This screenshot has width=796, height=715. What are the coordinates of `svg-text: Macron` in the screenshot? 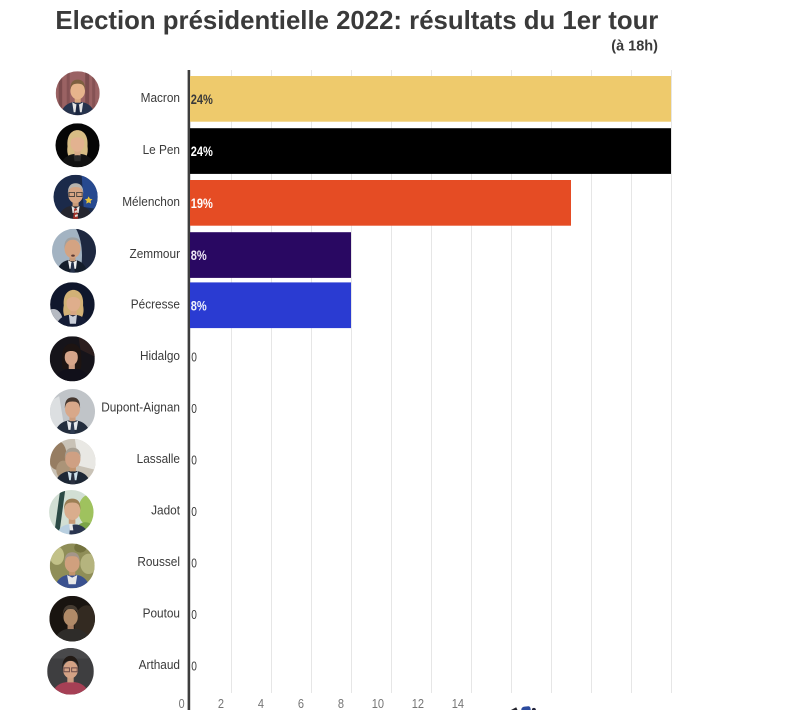 It's located at (160, 97).